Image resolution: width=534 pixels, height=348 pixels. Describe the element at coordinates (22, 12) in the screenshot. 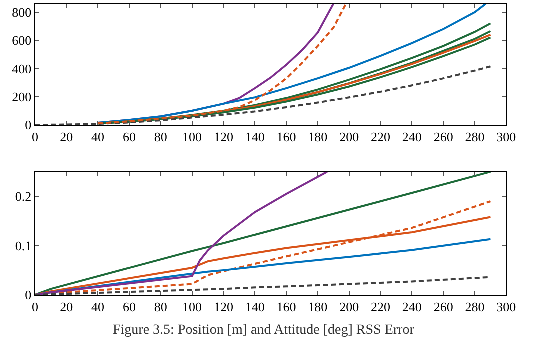

I see `y-tick-label: 800` at that location.